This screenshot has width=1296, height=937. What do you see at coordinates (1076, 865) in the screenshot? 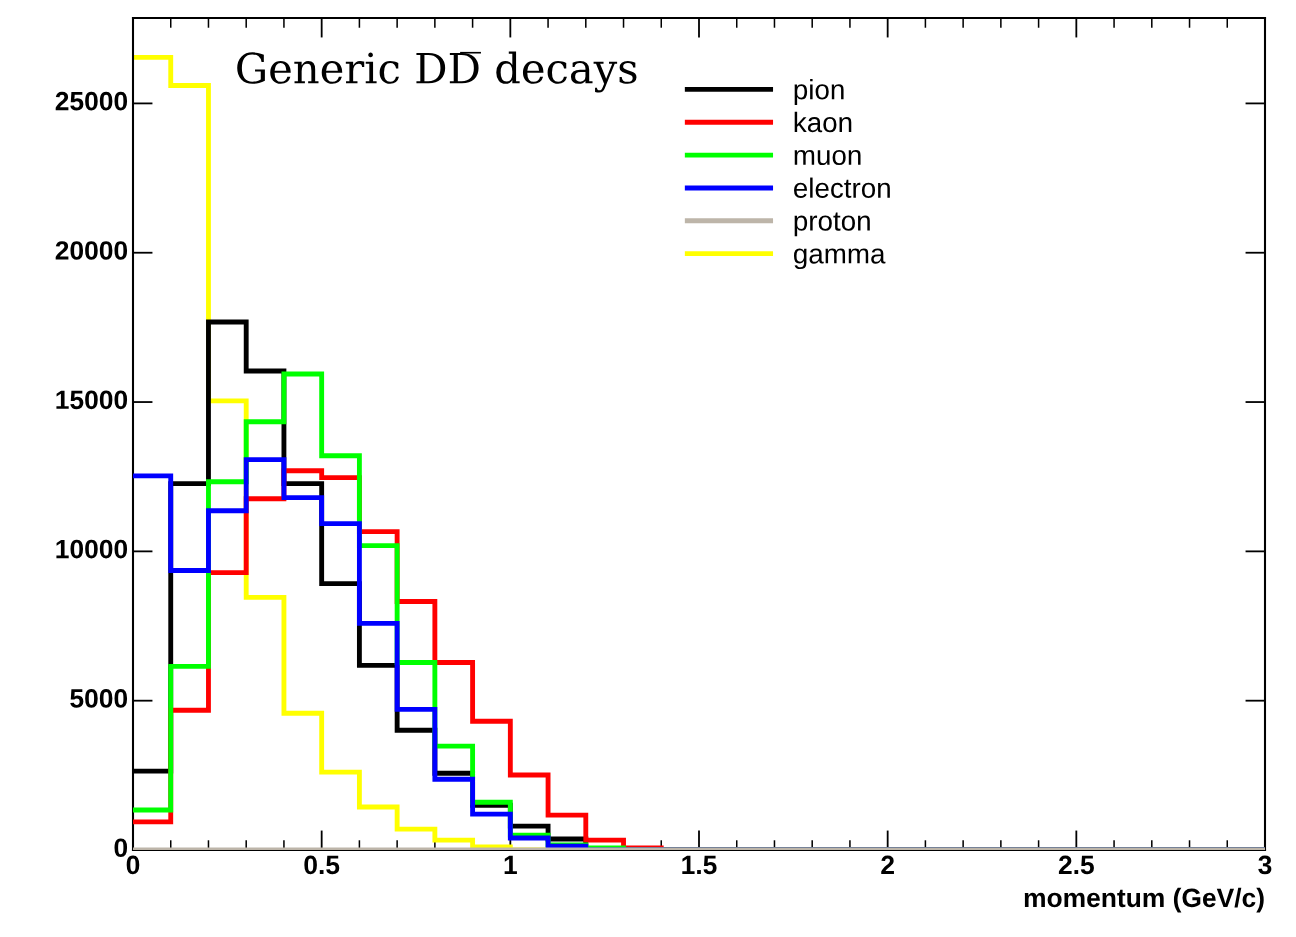
I see `x-tick-label: 2.5` at bounding box center [1076, 865].